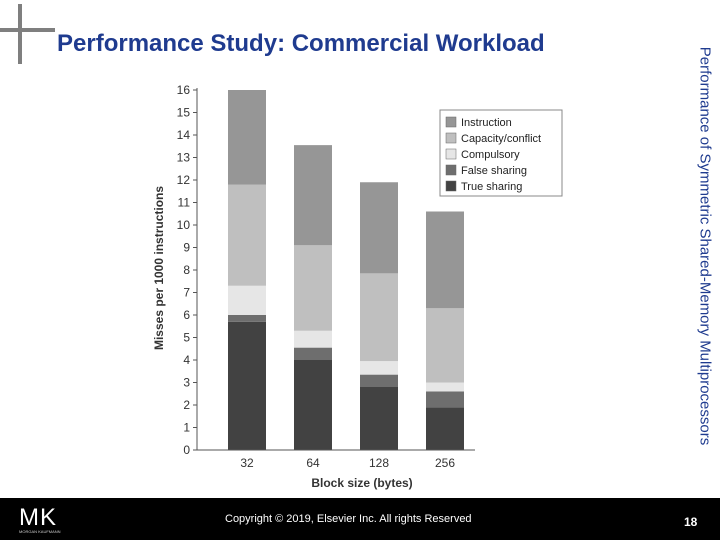  Describe the element at coordinates (451, 138) in the screenshot. I see `legend-swatch-capacity-conflict` at that location.